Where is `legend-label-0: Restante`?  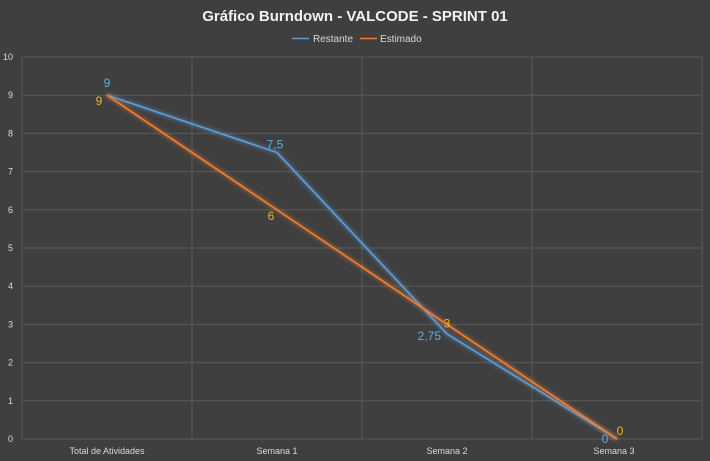
legend-label-0: Restante is located at coordinates (333, 39).